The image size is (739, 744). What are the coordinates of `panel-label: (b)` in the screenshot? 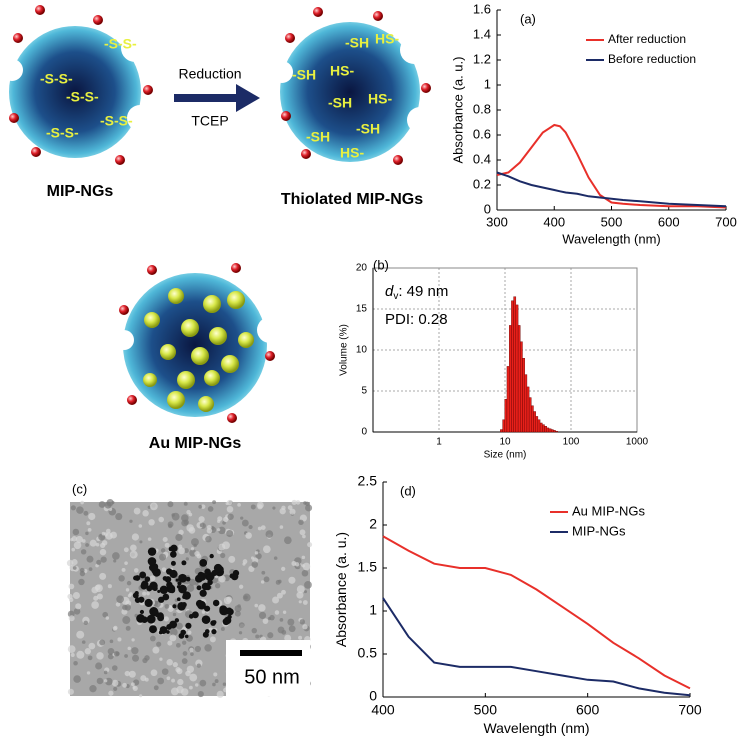 It's located at (381, 264).